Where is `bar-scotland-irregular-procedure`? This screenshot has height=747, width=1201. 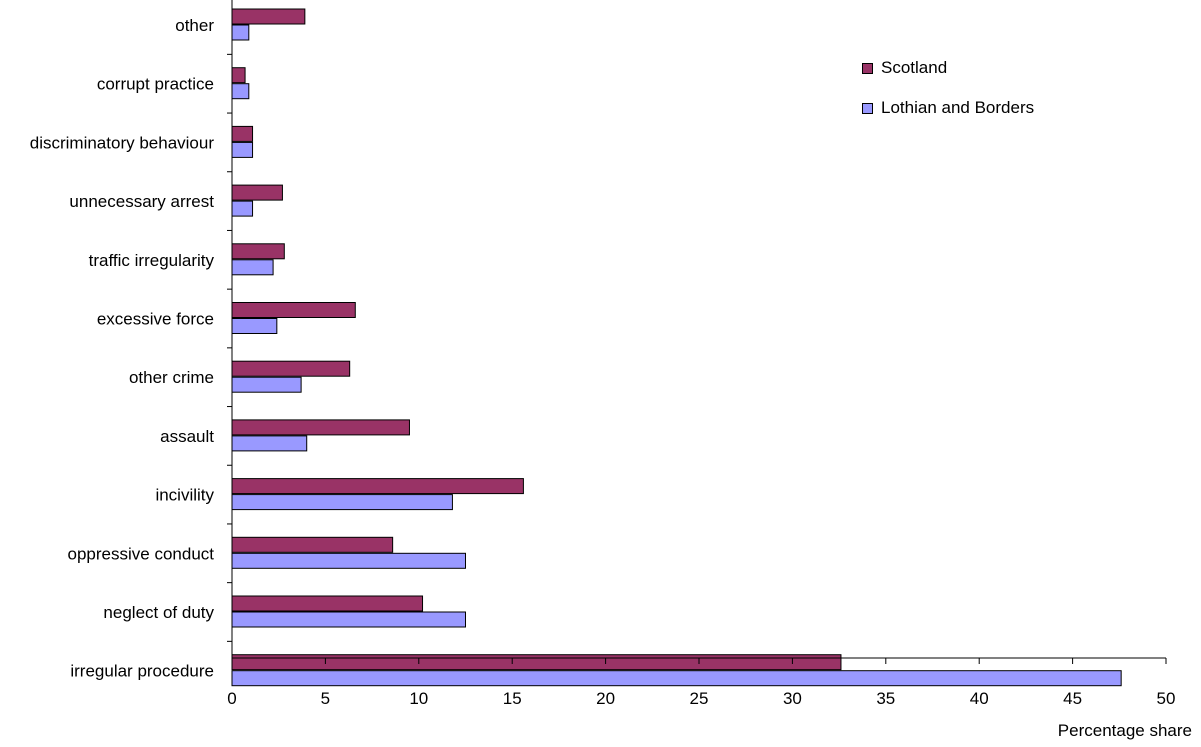
bar-scotland-irregular-procedure is located at coordinates (536, 662).